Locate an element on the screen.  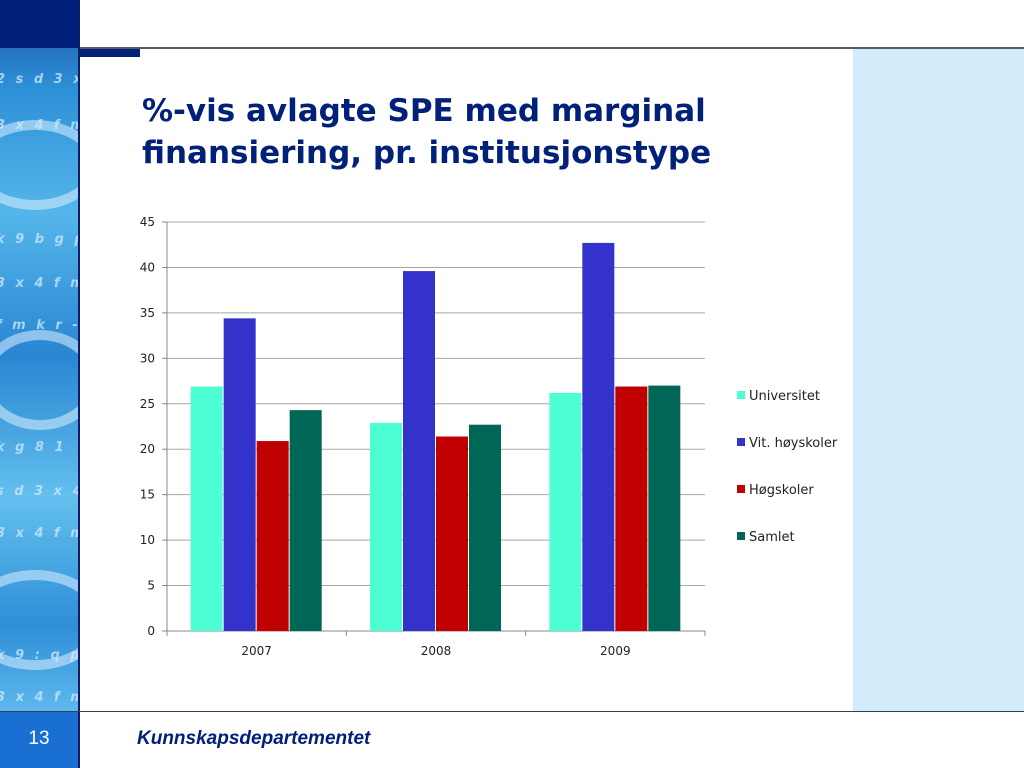
x-tick-label: 2009 is located at coordinates (615, 651).